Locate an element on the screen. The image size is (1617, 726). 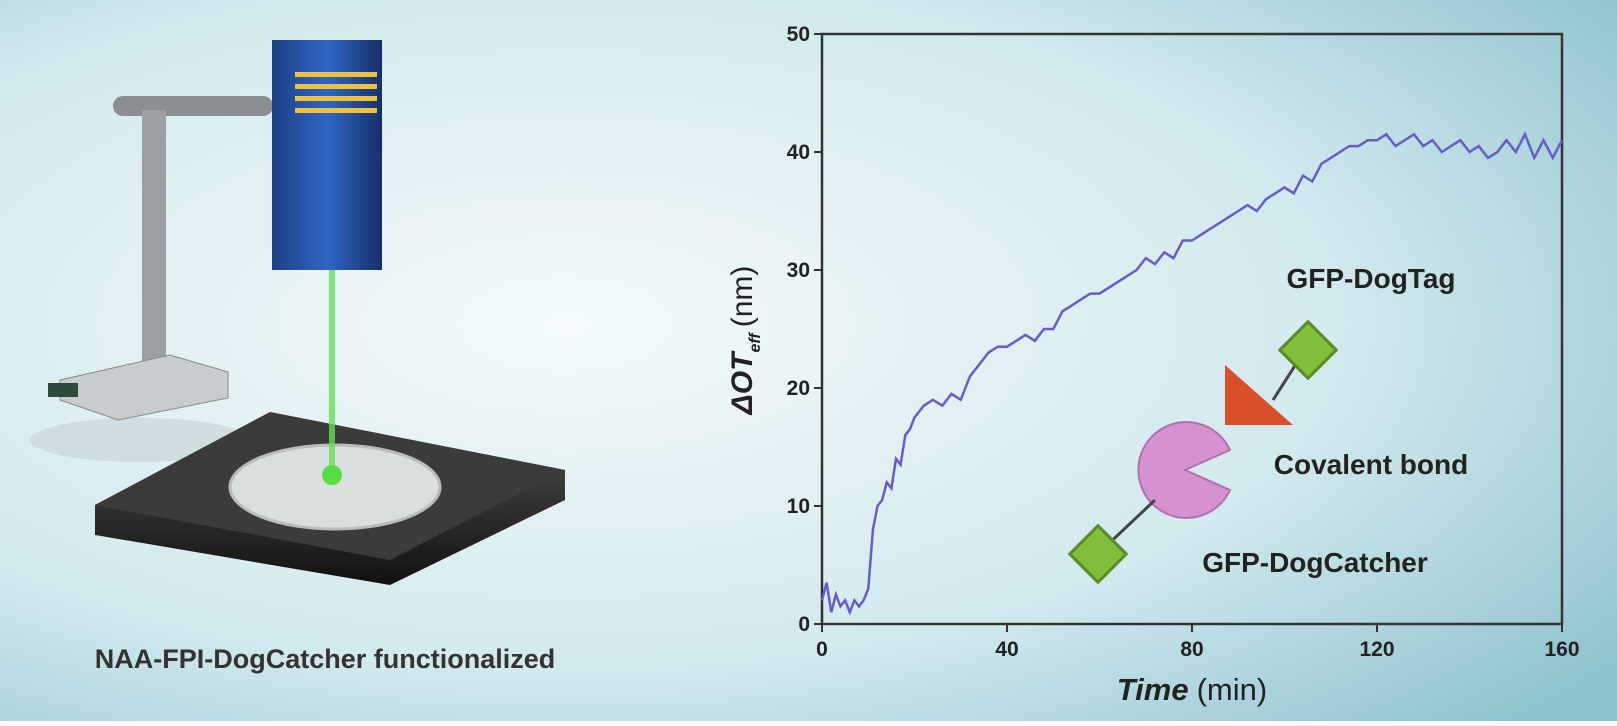
y-label-symbol: ΔOT is located at coordinates (742, 382).